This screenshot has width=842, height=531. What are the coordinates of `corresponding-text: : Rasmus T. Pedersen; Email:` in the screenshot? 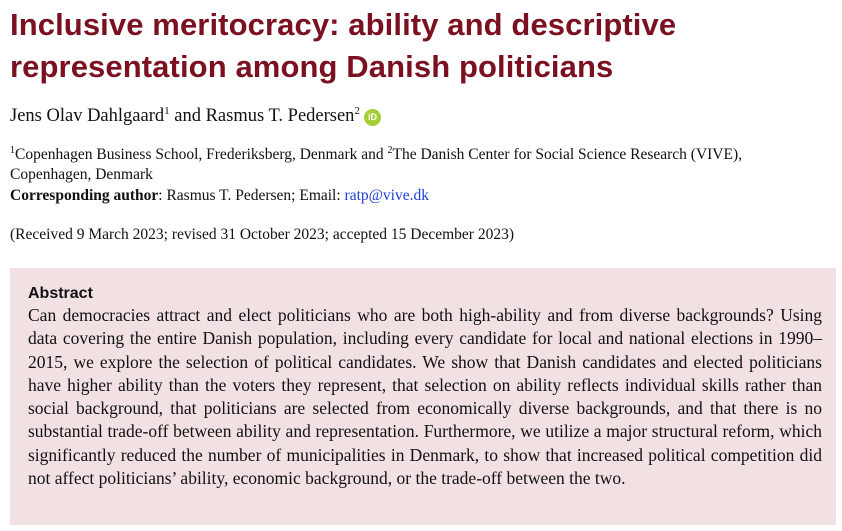 It's located at (251, 195).